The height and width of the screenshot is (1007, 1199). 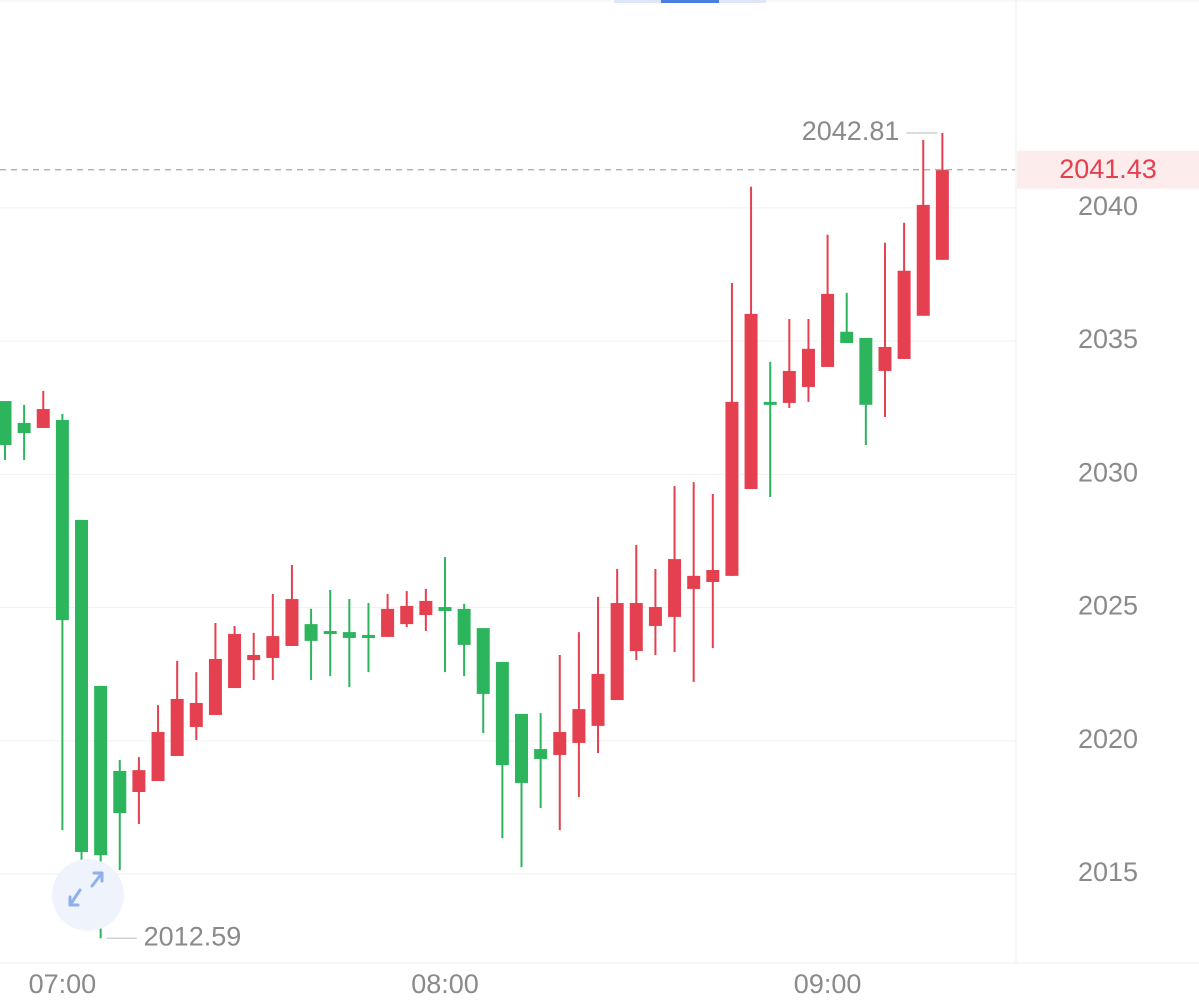 I want to click on x-tick-label: 07:00, so click(x=63, y=984).